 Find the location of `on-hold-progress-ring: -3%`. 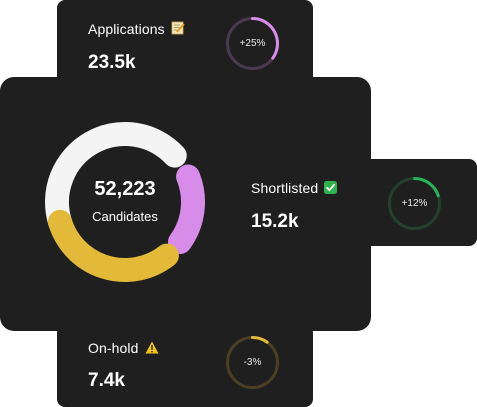

on-hold-progress-ring: -3% is located at coordinates (252, 362).